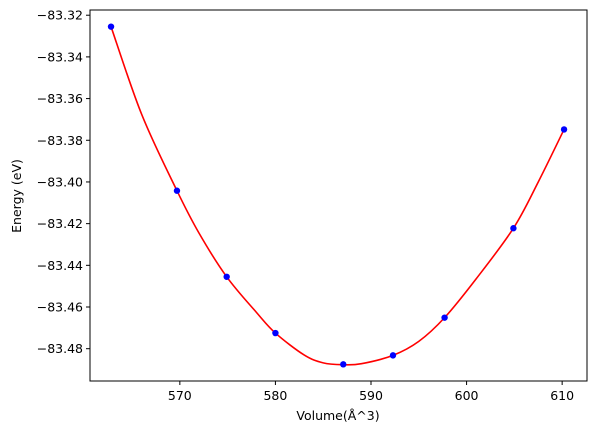 Image resolution: width=596 pixels, height=434 pixels. What do you see at coordinates (60, 56) in the screenshot?
I see `y-tick-label: −83.34` at bounding box center [60, 56].